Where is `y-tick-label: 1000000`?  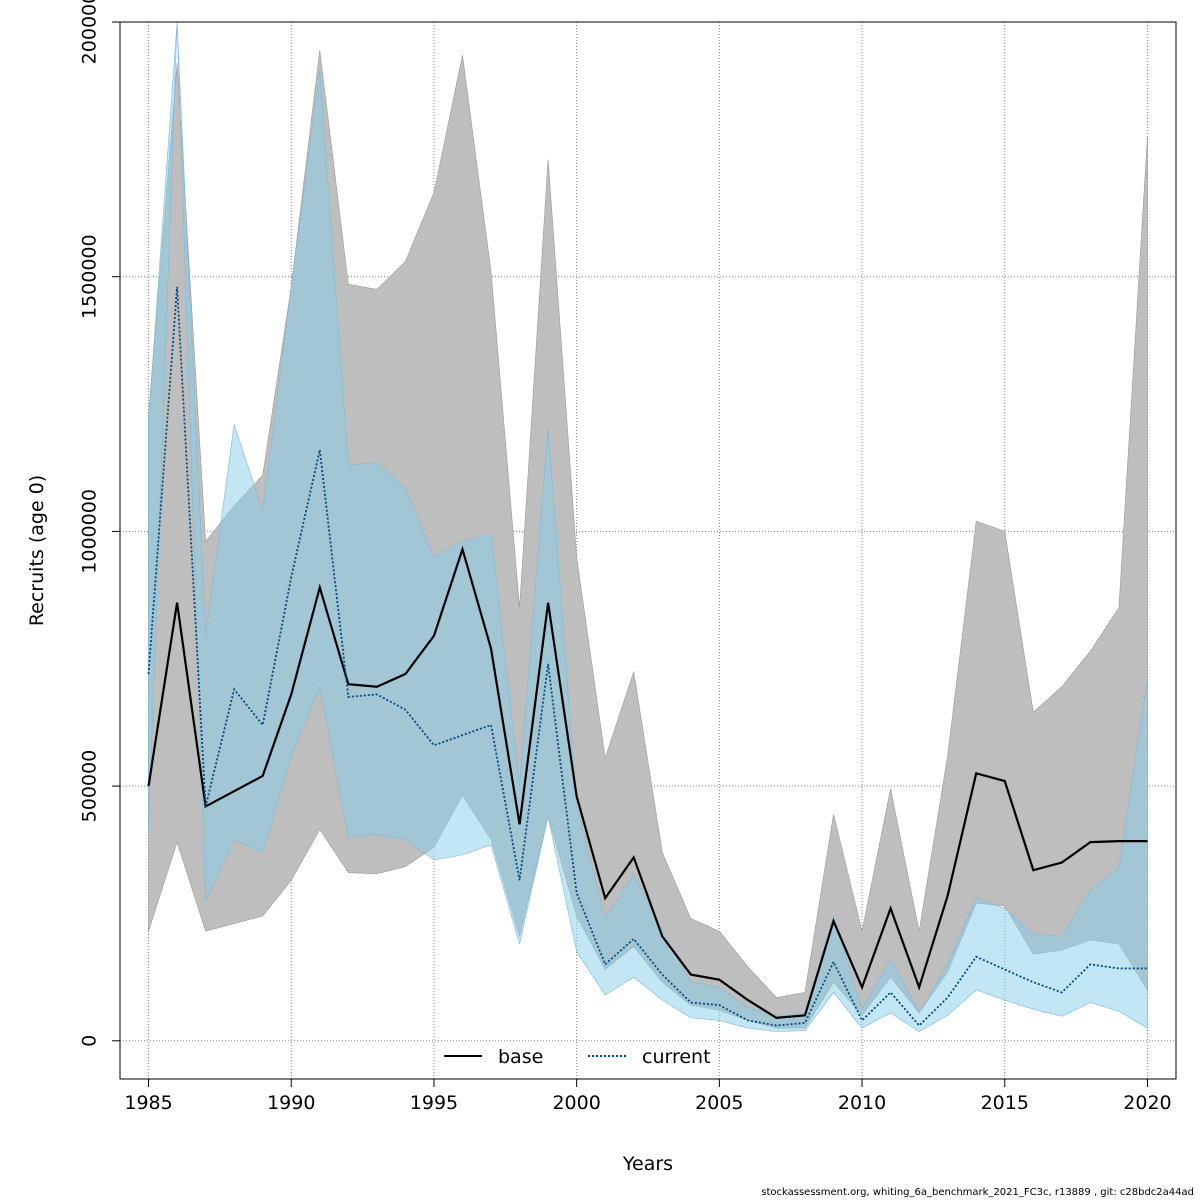 y-tick-label: 1000000 is located at coordinates (90, 531).